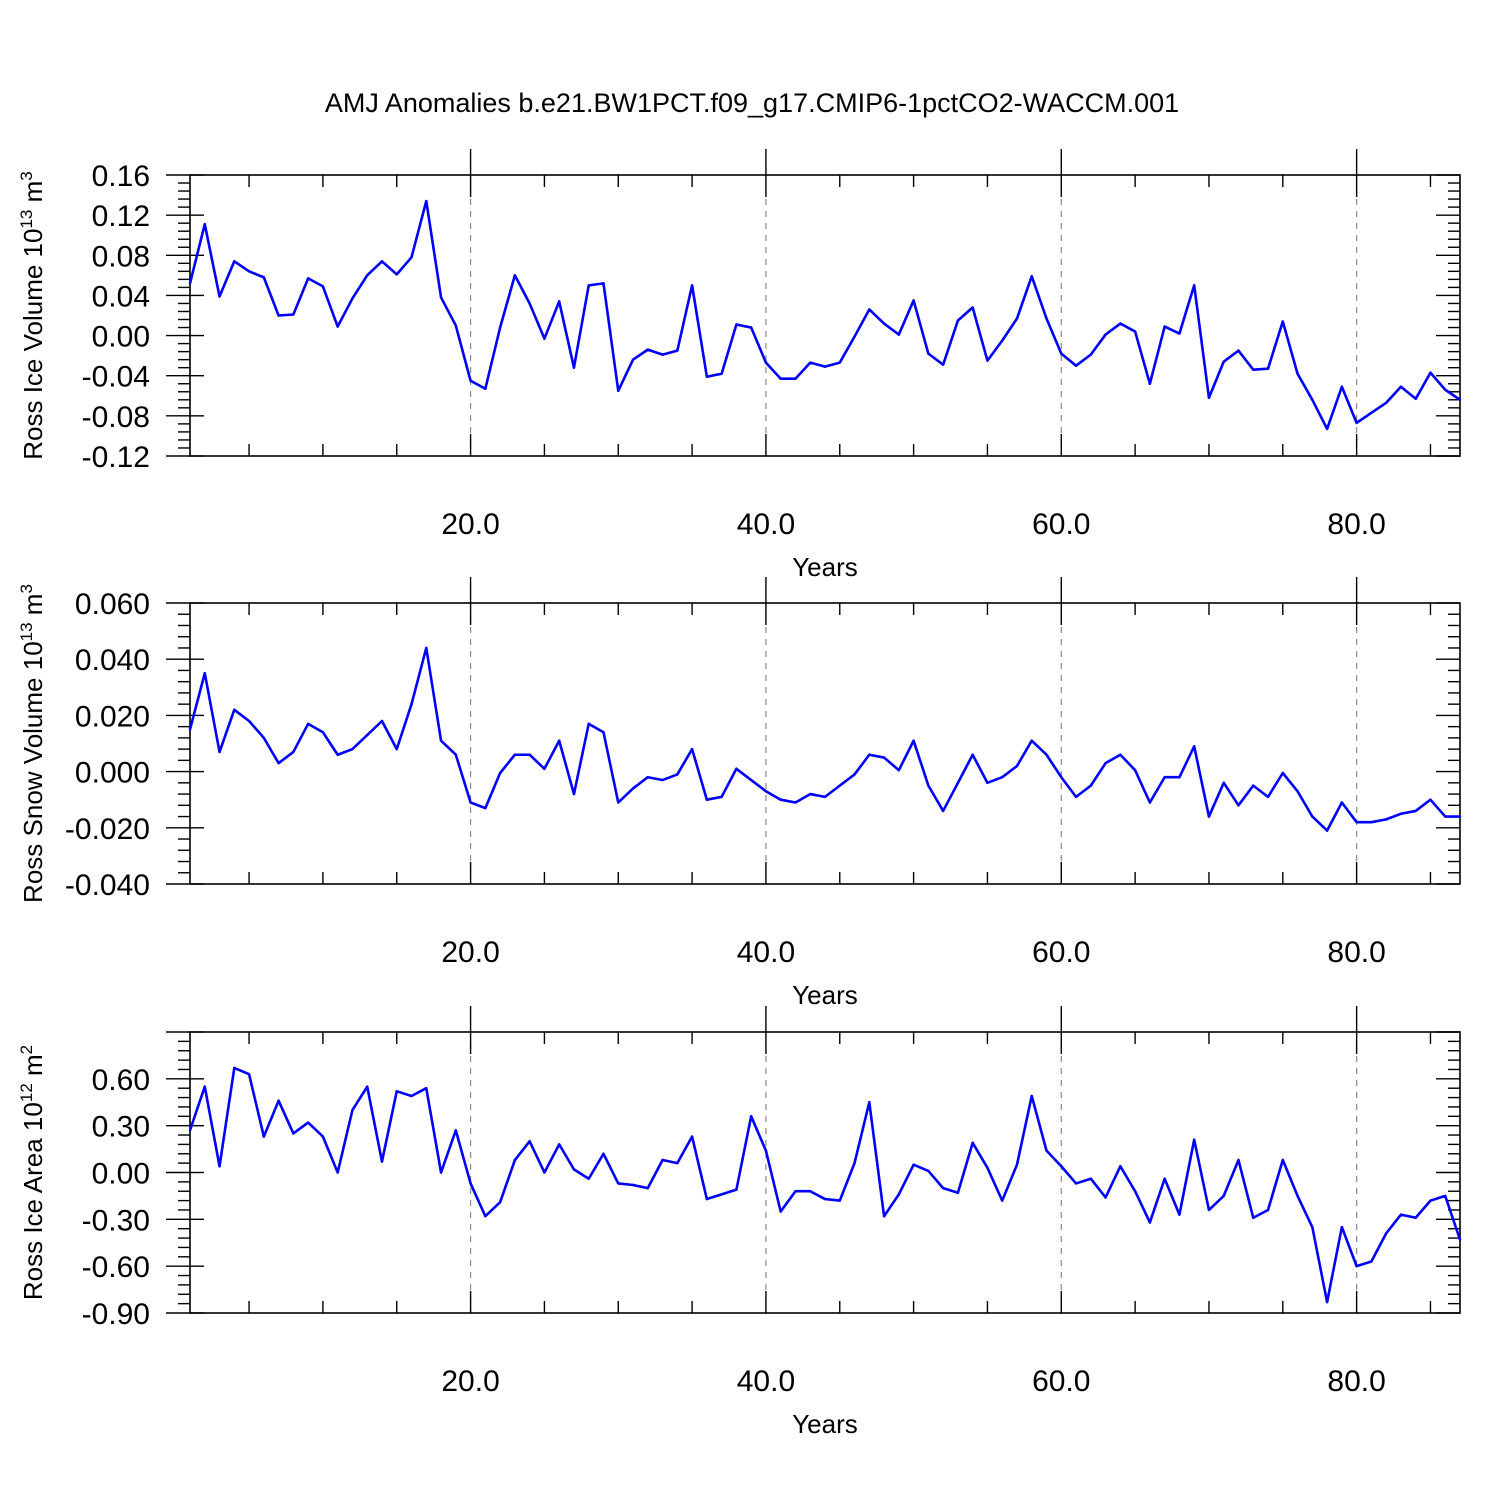 This screenshot has width=1500, height=1500. I want to click on y-tick-label: 0.00, so click(121, 337).